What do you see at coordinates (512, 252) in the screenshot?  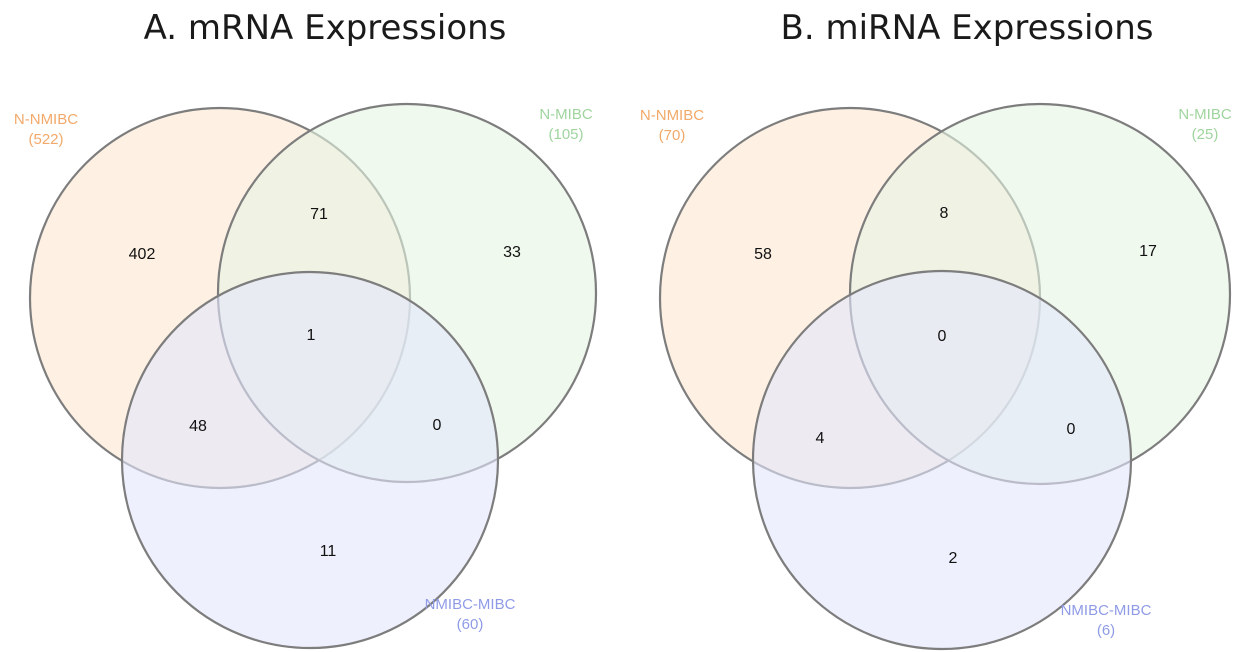 I see `region-count-only-n-mibc: 33` at bounding box center [512, 252].